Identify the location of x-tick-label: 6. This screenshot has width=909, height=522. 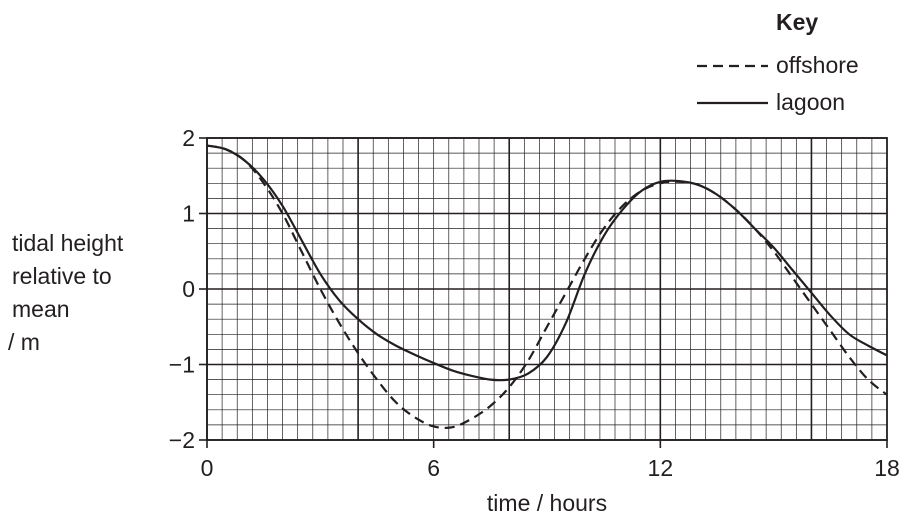
(433, 468).